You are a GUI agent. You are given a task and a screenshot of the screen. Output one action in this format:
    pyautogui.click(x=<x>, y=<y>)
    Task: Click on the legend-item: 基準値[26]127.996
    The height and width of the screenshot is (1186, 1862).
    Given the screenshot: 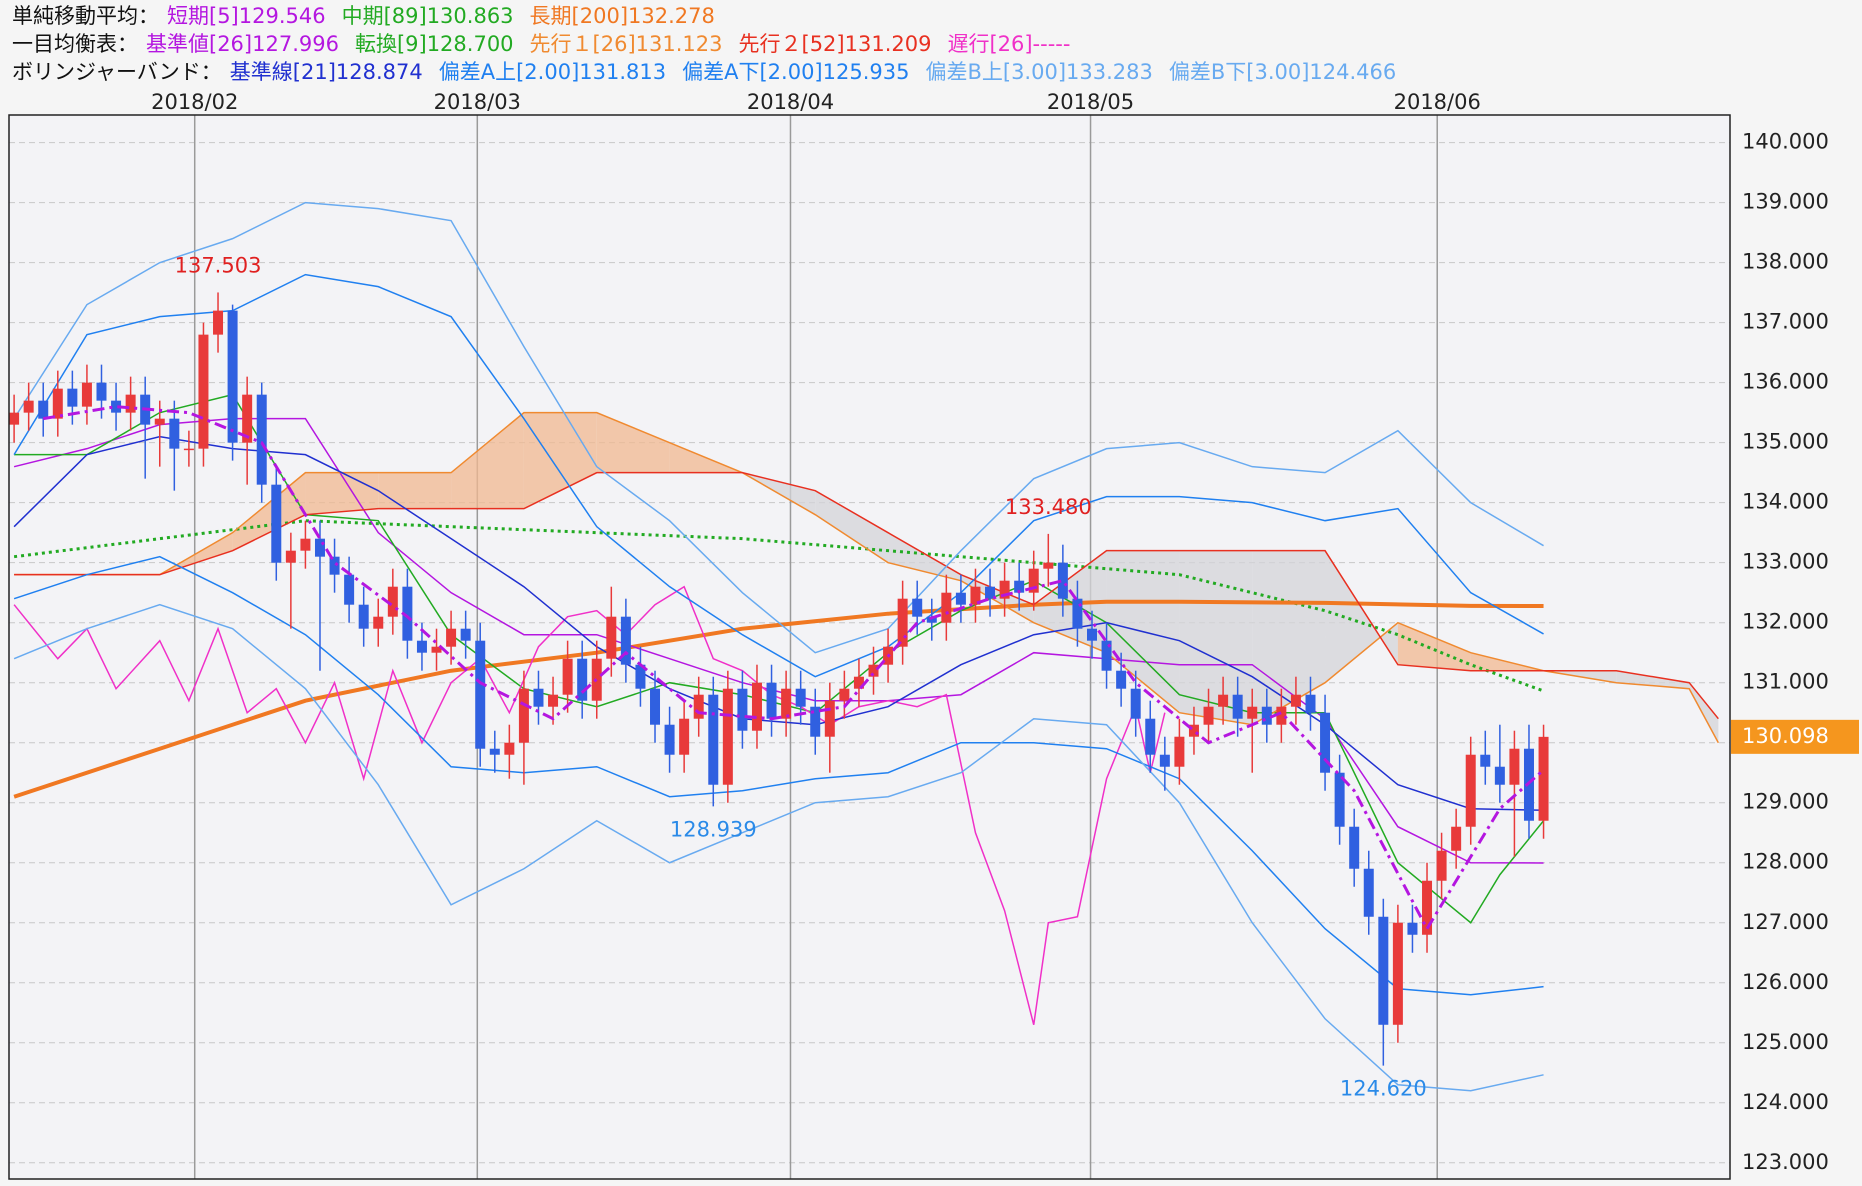 What is the action you would take?
    pyautogui.click(x=242, y=44)
    